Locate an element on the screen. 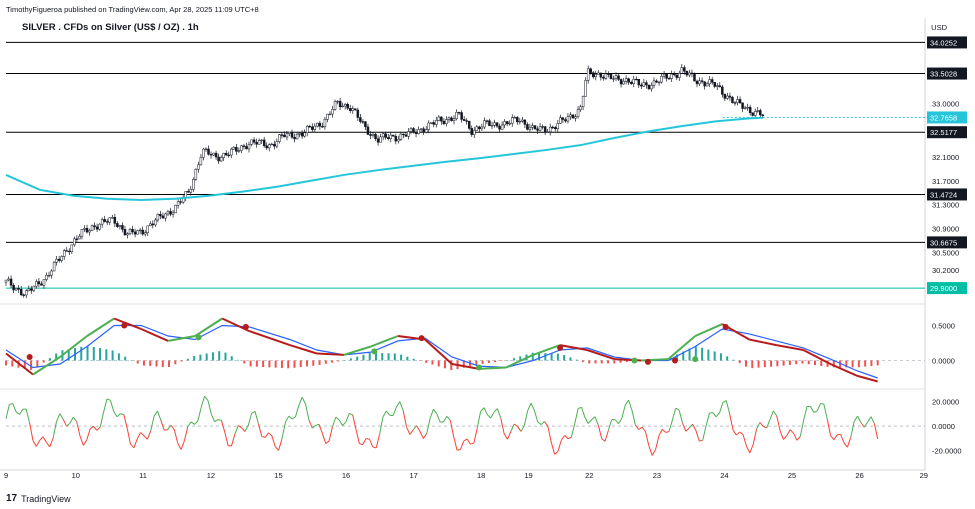  osc-tick-label: 0.0000 is located at coordinates (943, 426).